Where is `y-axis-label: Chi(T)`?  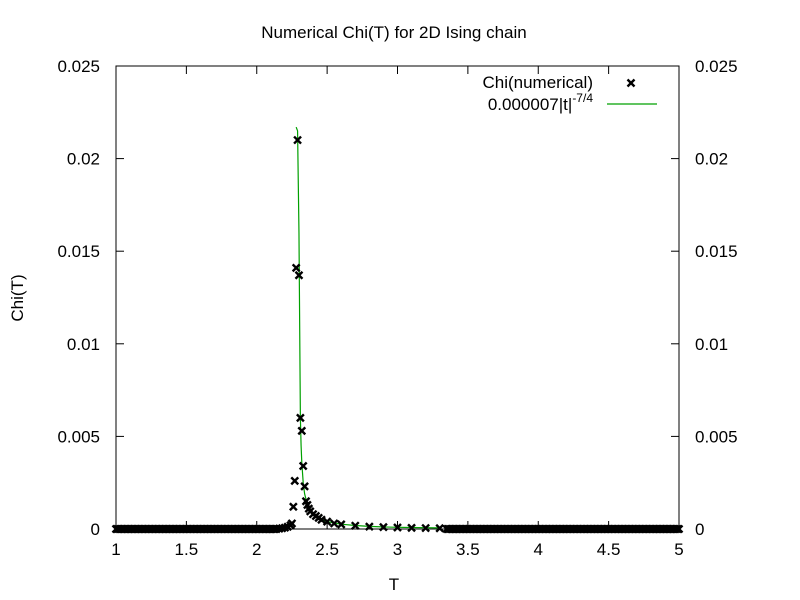
y-axis-label: Chi(T) is located at coordinates (17, 297).